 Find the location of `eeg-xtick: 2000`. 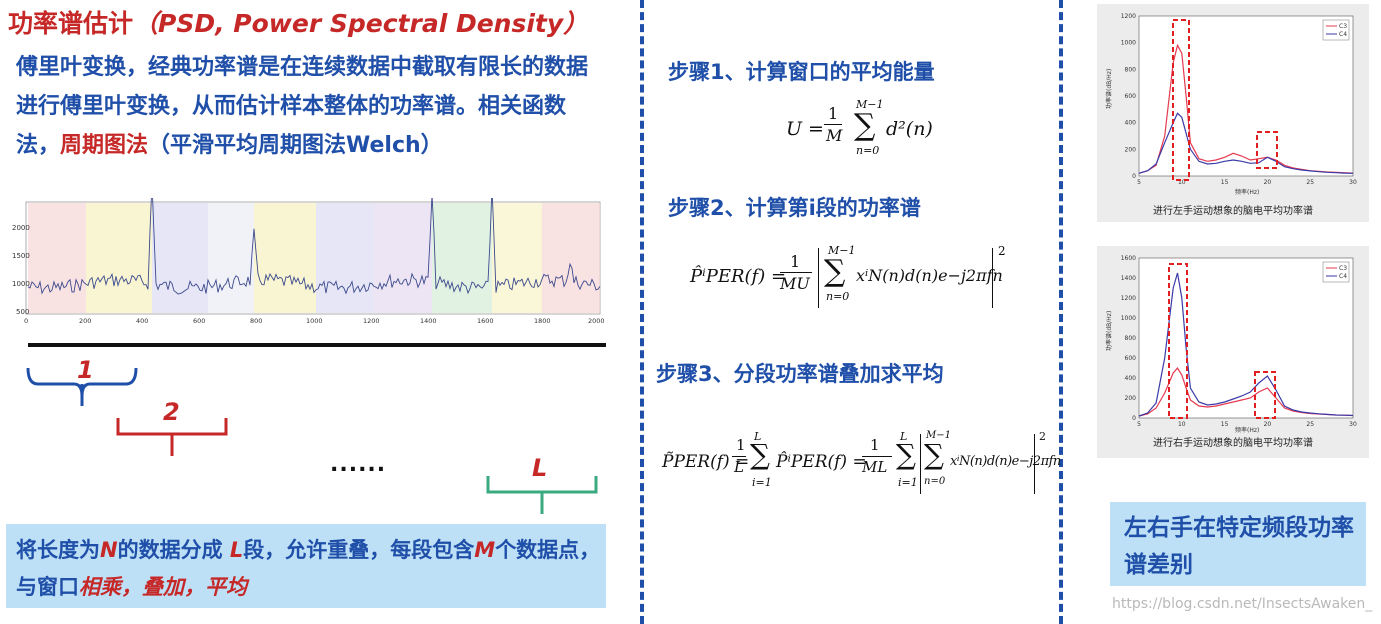

eeg-xtick: 2000 is located at coordinates (596, 321).